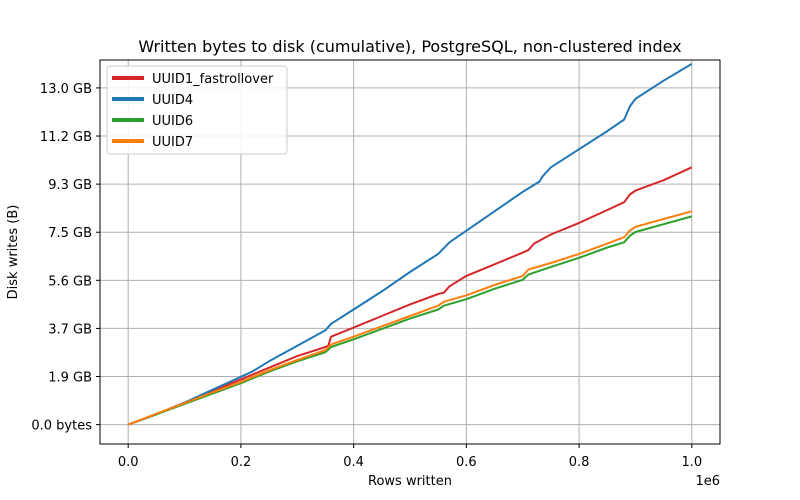 The height and width of the screenshot is (500, 800). Describe the element at coordinates (66, 89) in the screenshot. I see `y-tick-label: 13.0 GB` at that location.